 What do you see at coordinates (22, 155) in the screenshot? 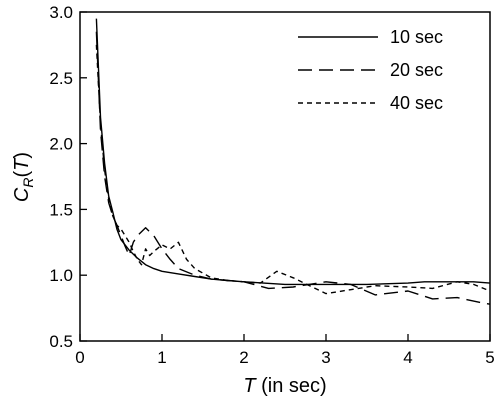
I see `y-axis-label-close-paren: )` at bounding box center [22, 155].